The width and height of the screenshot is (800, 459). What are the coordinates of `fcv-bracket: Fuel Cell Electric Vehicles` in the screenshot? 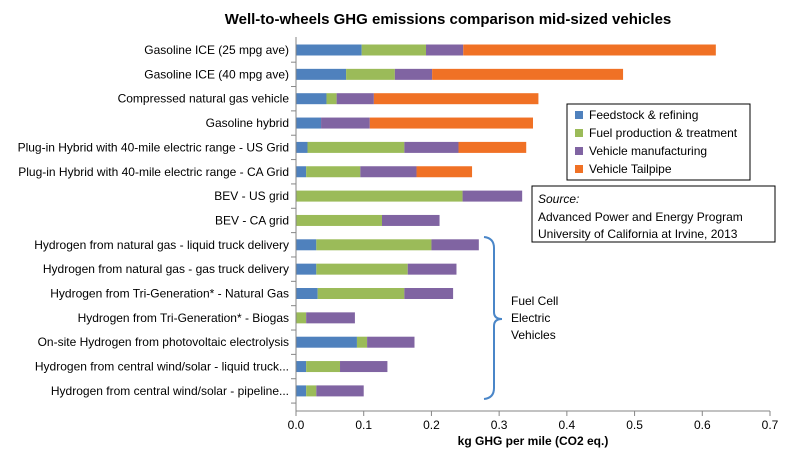 It's located at (520, 318).